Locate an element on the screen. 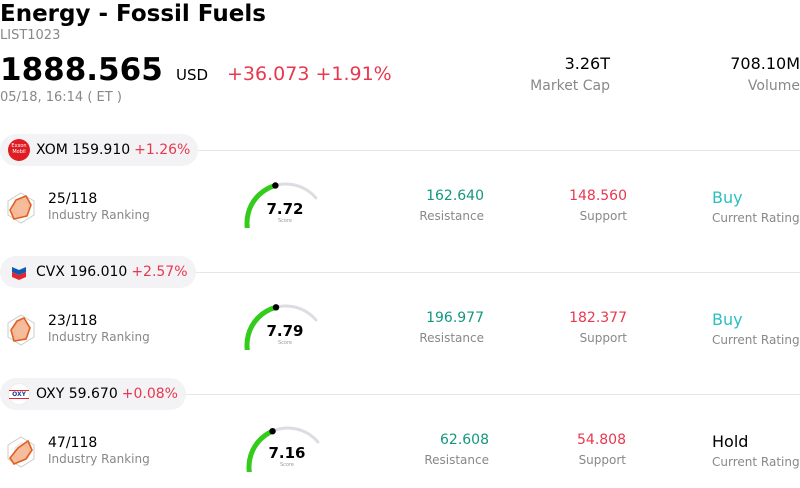 This screenshot has width=800, height=488. chevron-logo-icon is located at coordinates (19, 273).